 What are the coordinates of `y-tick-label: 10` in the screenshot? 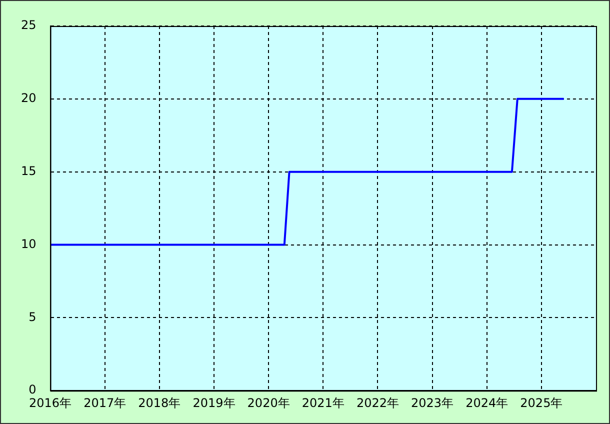 It's located at (28, 243).